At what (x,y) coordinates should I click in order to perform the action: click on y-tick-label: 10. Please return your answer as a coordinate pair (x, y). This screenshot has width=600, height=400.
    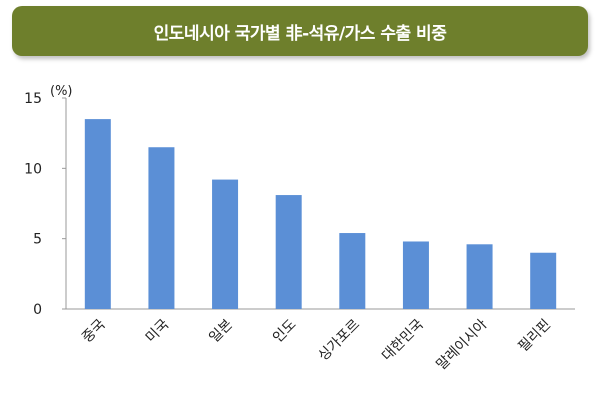
    Looking at the image, I should click on (33, 169).